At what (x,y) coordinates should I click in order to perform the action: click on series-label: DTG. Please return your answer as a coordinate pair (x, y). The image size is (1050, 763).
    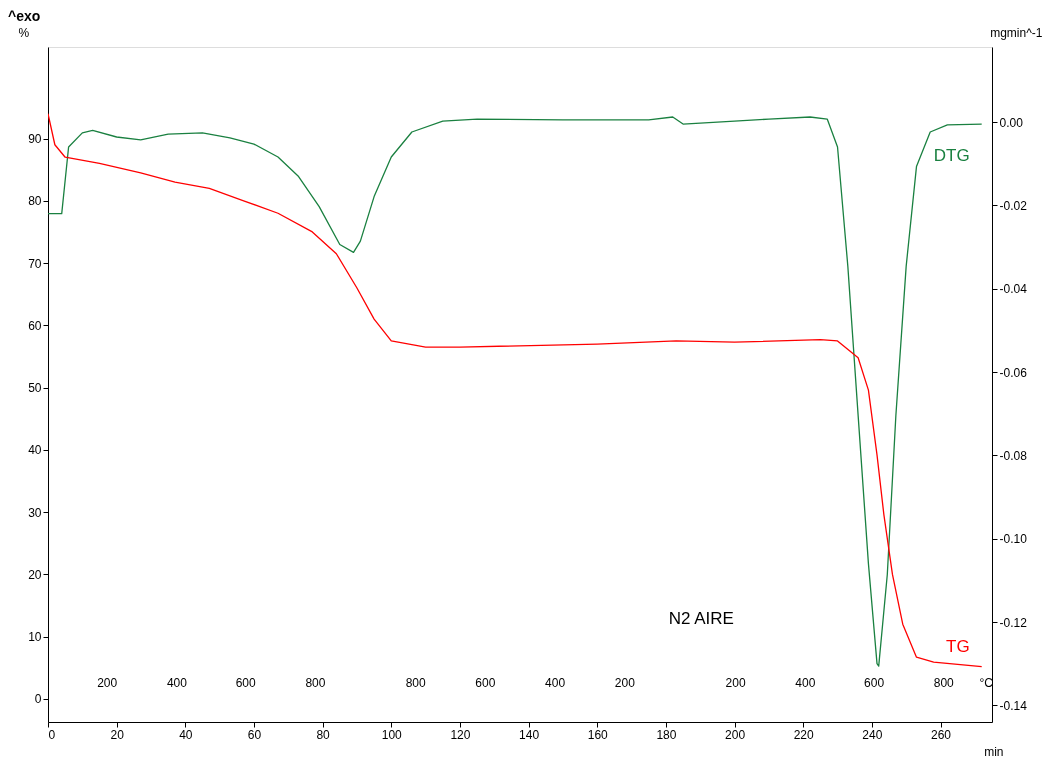
    Looking at the image, I should click on (951, 156).